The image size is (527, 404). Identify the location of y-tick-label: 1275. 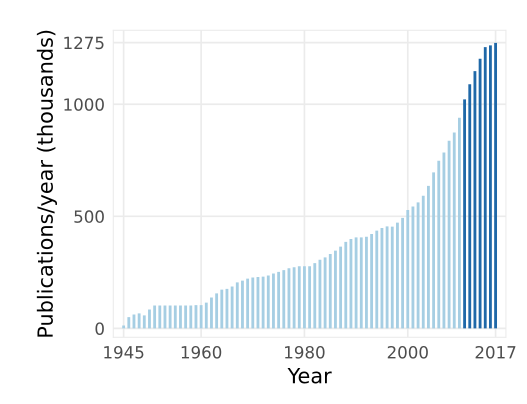
(84, 43).